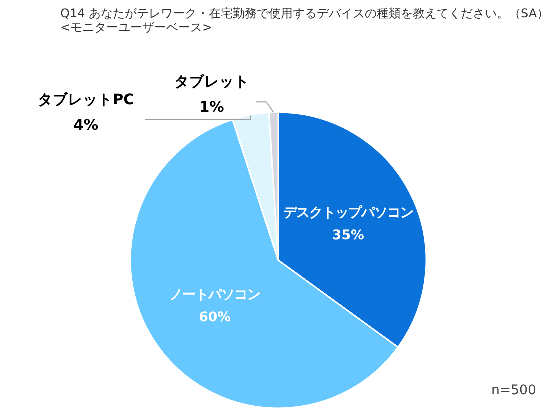 The height and width of the screenshot is (408, 556). What do you see at coordinates (305, 13) in the screenshot?
I see `chart-title: Q14 あなたがテレワーク・在宅勤務で使用するデバイスの種類を教えてください。（SA）` at bounding box center [305, 13].